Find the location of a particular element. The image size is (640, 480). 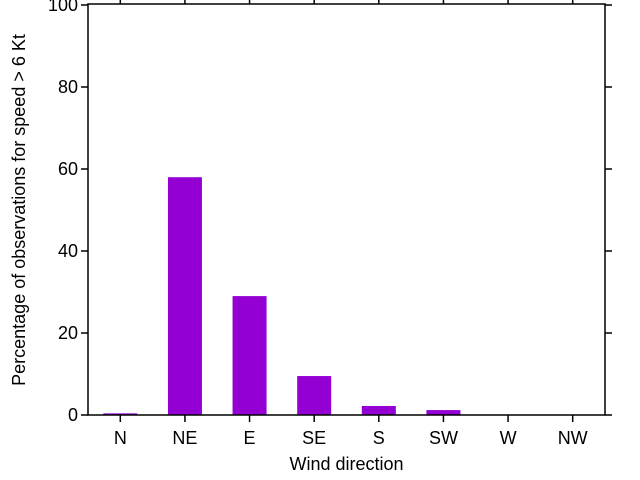

x-tick-label-w: W is located at coordinates (508, 438).